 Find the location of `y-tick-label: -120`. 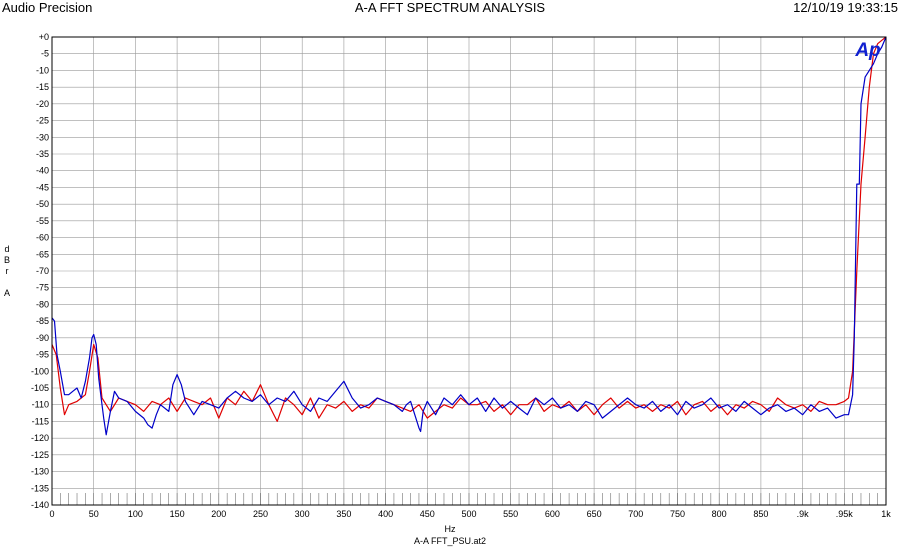

y-tick-label: -120 is located at coordinates (40, 438).